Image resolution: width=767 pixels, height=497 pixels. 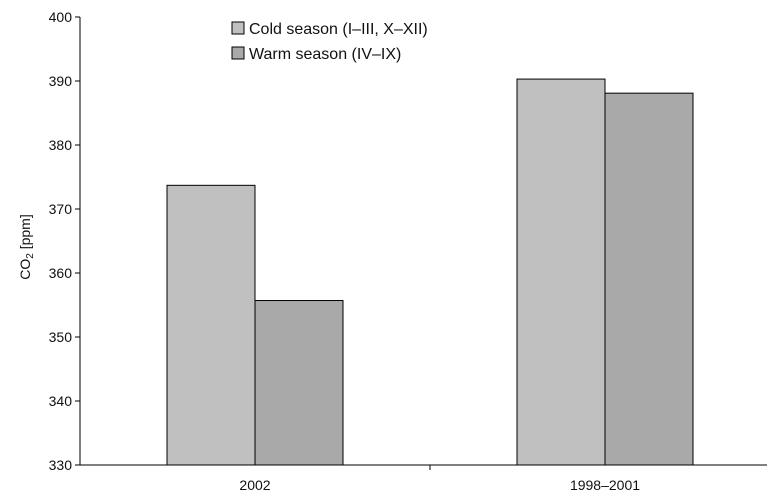 I want to click on legend-label: Cold season (I–III, X–XII), so click(x=338, y=29).